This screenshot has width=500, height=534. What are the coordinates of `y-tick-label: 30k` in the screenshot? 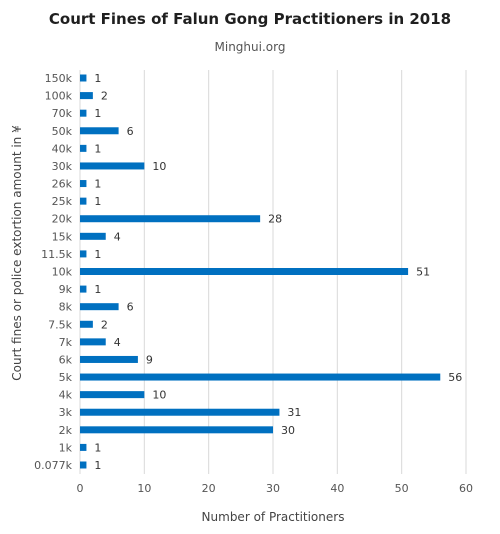 It's located at (62, 166).